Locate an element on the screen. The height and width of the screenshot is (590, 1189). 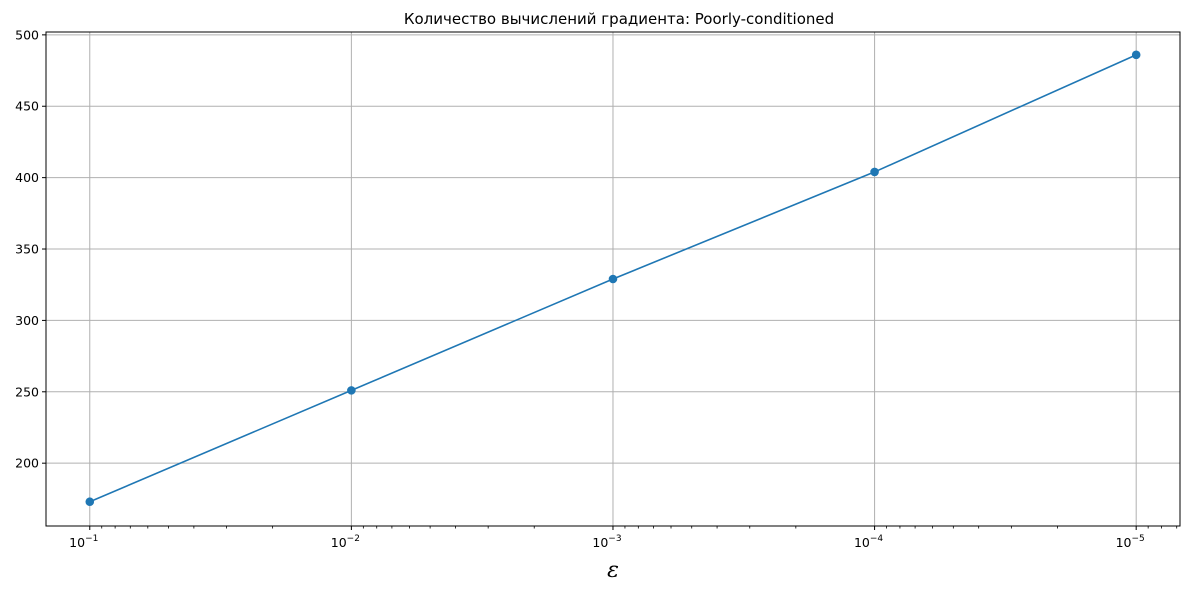
y-tick-label: 400 is located at coordinates (27, 177).